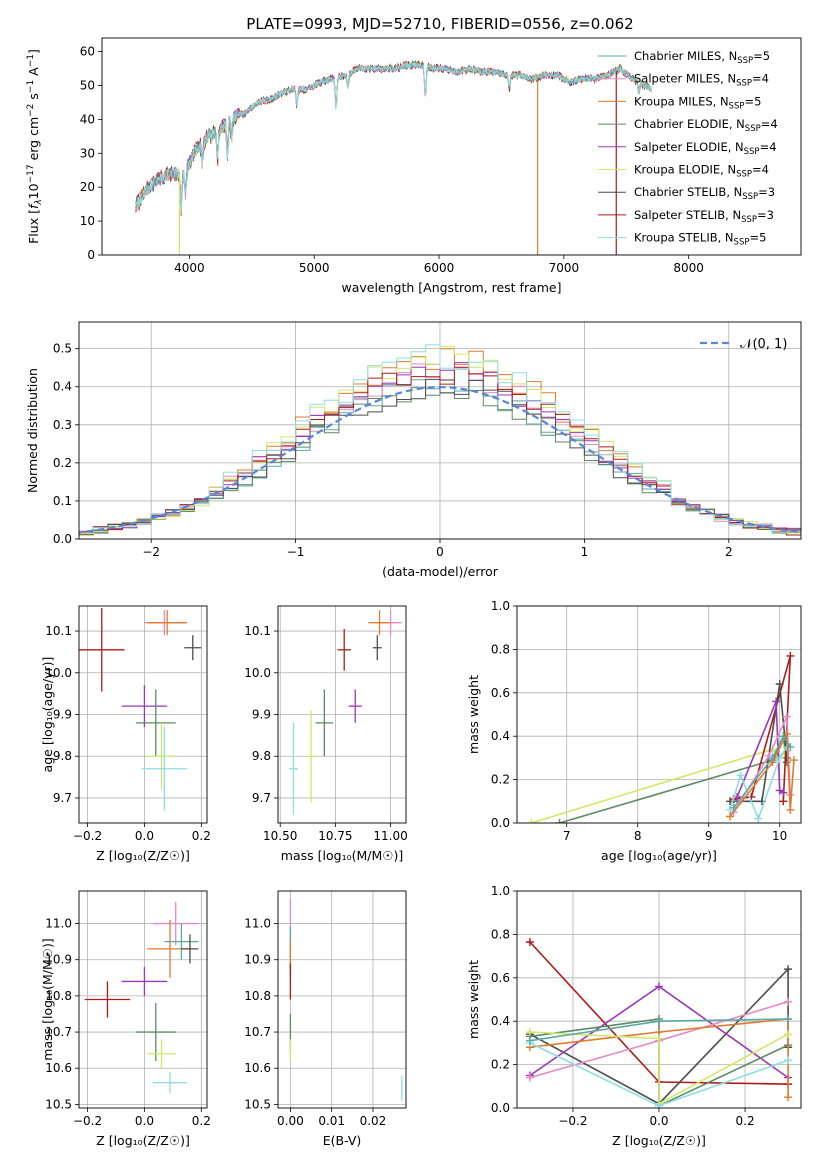 The width and height of the screenshot is (819, 1170). I want to click on y-label-part: λ, so click(39, 202).